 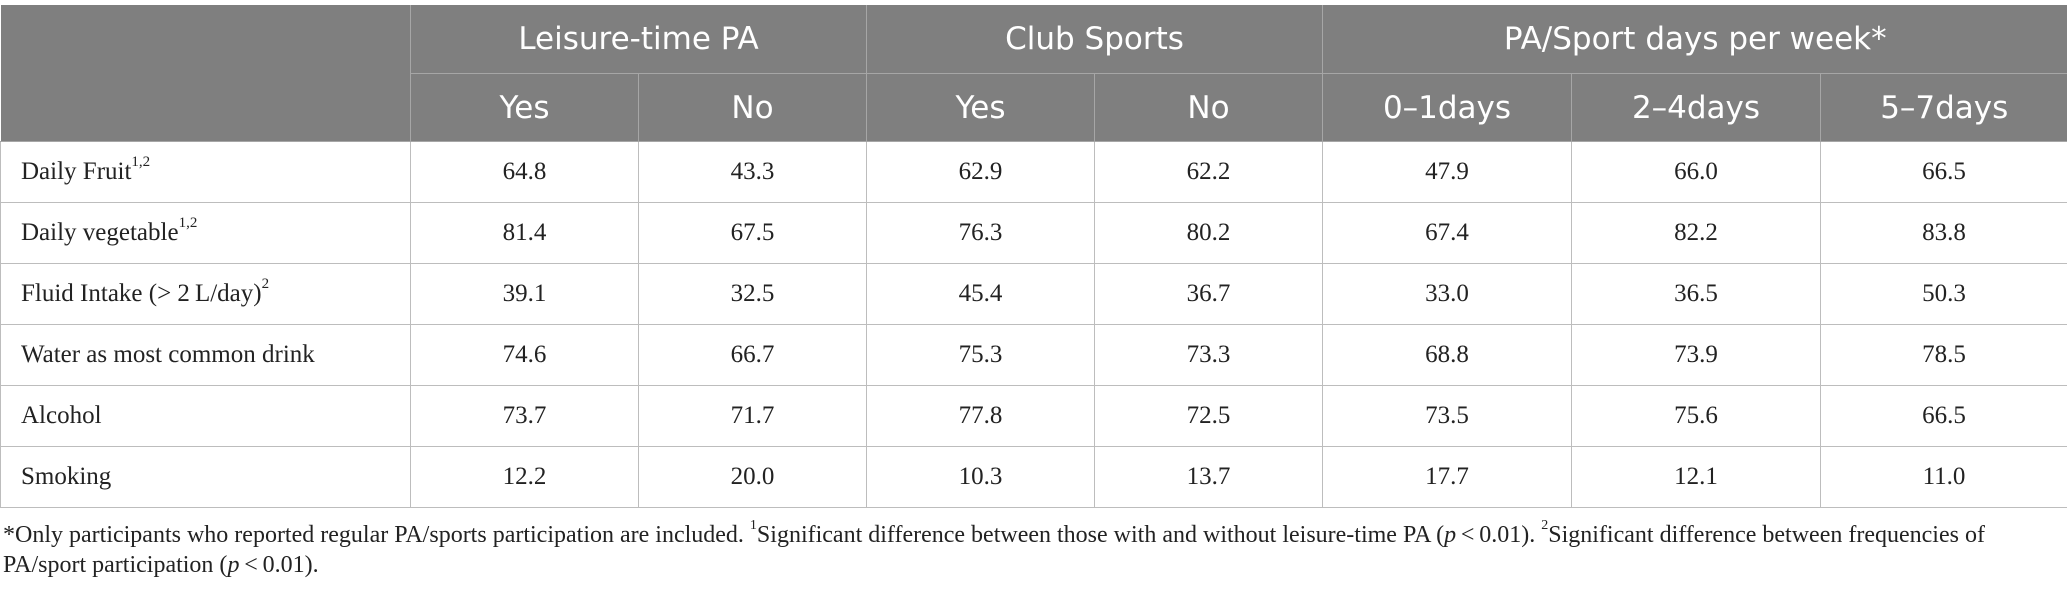 I want to click on table-cell: 62.2, so click(x=1208, y=172).